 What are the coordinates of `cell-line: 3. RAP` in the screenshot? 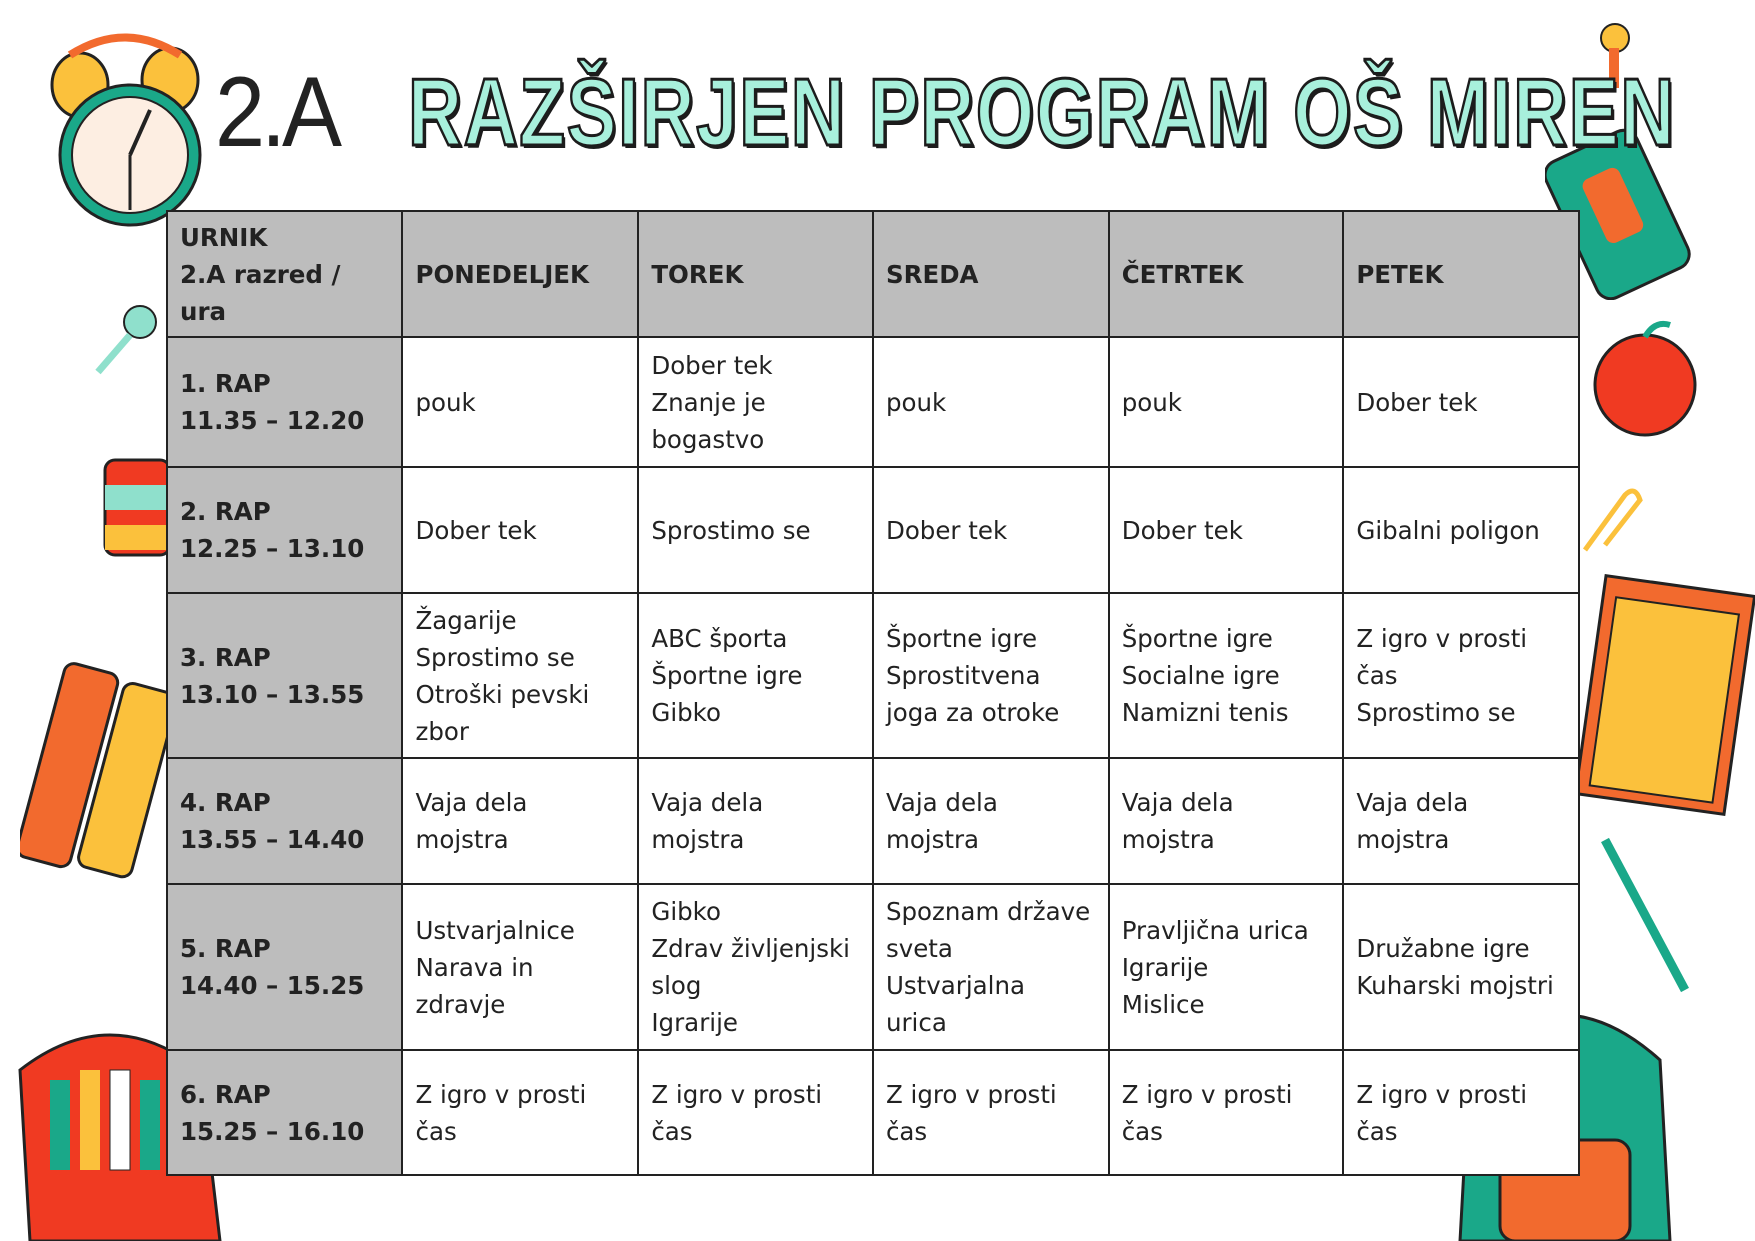 It's located at (225, 657).